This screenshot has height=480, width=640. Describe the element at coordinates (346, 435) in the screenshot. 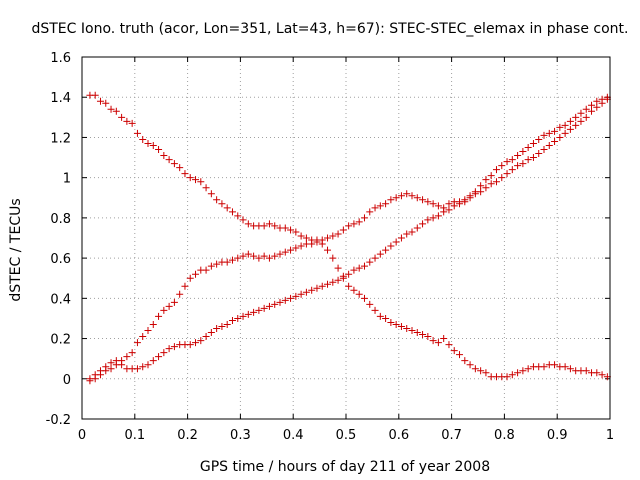

I see `x-tick-label: 0.5` at that location.